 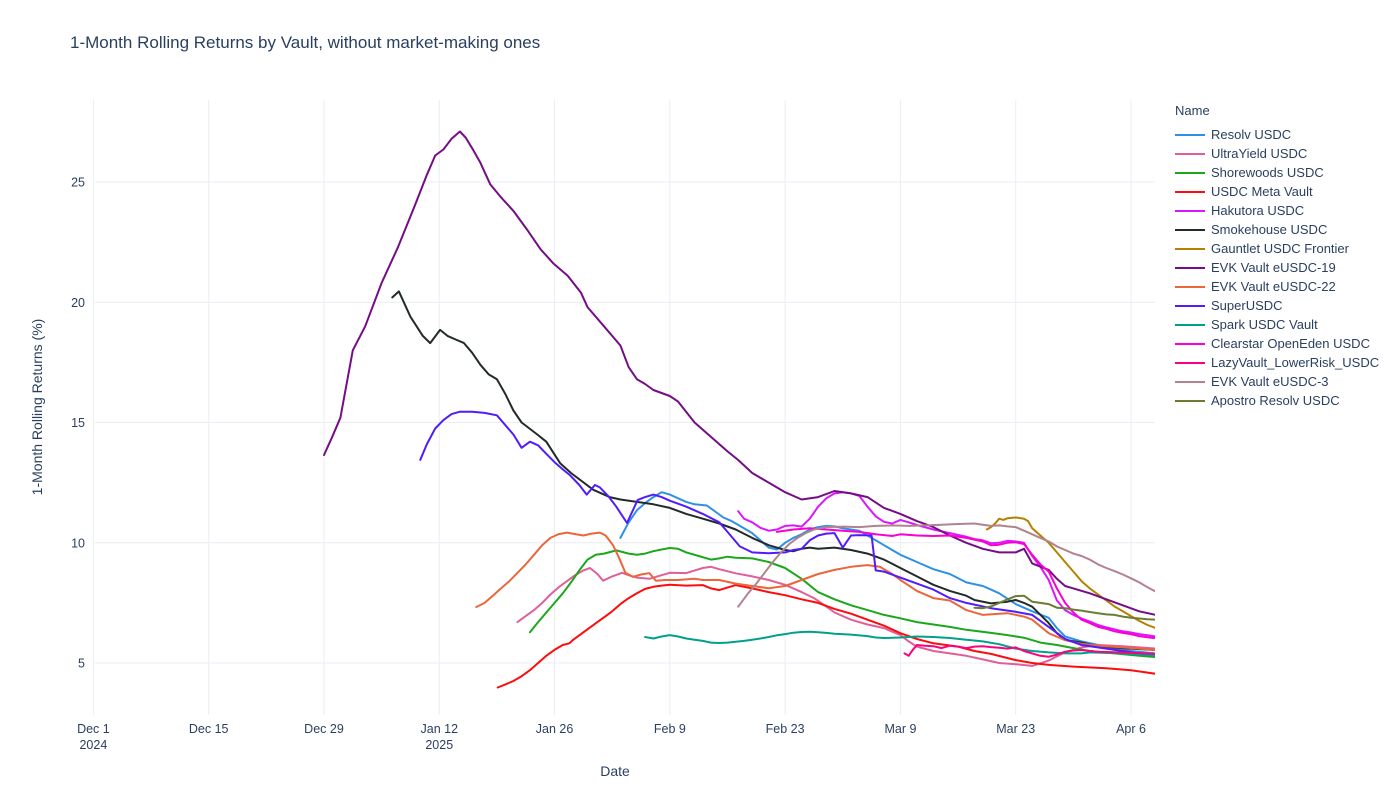 I want to click on x-tick-label: Mar 9, so click(x=900, y=729).